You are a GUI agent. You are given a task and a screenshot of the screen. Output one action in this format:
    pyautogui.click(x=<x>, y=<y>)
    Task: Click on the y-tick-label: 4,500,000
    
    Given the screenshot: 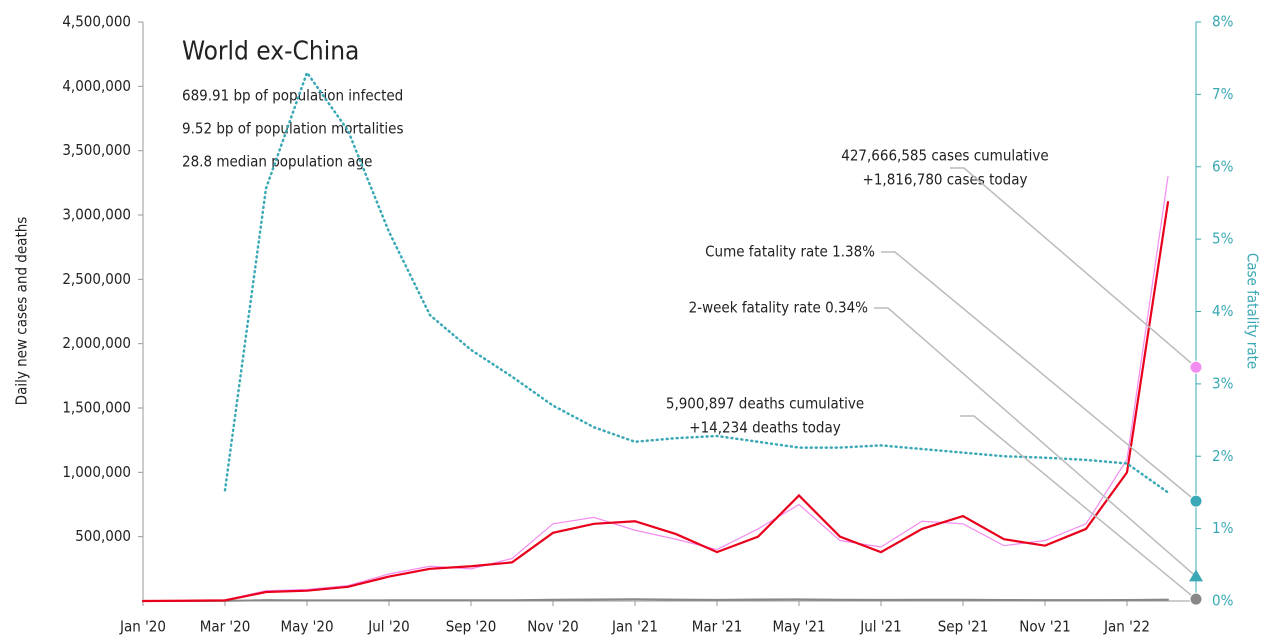 What is the action you would take?
    pyautogui.click(x=96, y=22)
    